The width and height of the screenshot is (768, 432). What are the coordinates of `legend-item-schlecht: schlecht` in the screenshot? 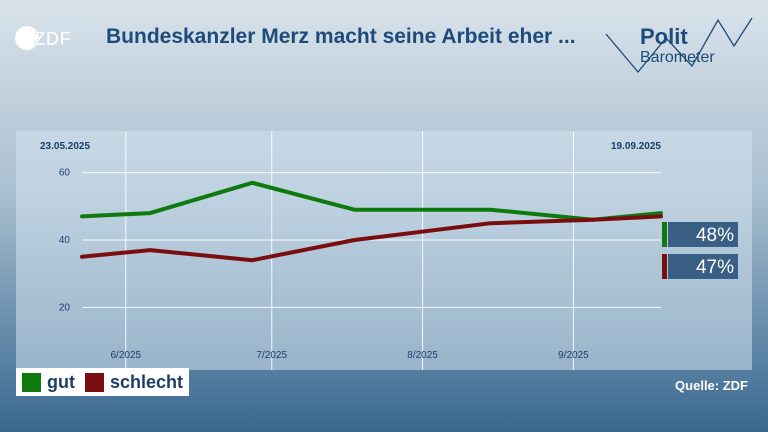 It's located at (134, 382).